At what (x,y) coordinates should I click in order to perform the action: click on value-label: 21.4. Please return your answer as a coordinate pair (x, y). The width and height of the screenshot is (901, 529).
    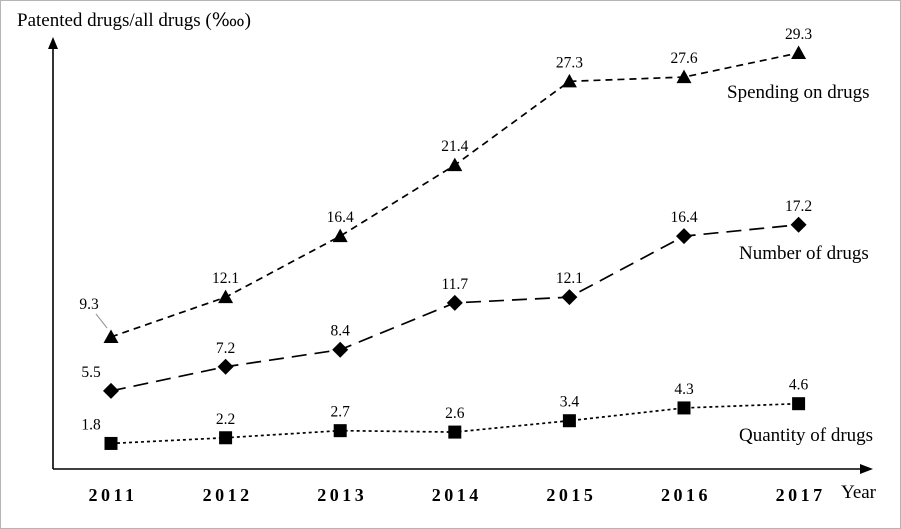
    Looking at the image, I should click on (454, 146).